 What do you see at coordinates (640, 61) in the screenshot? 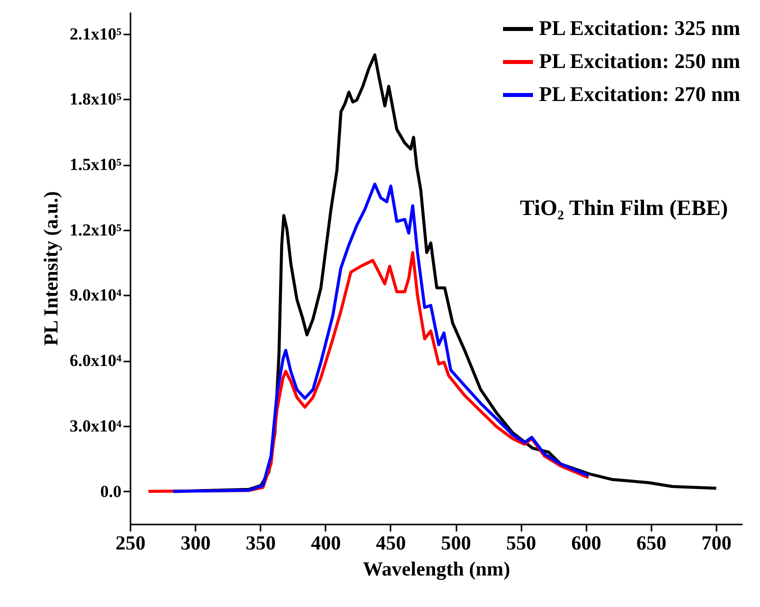
I see `legend-label: PL Excitation: 250 nm` at bounding box center [640, 61].